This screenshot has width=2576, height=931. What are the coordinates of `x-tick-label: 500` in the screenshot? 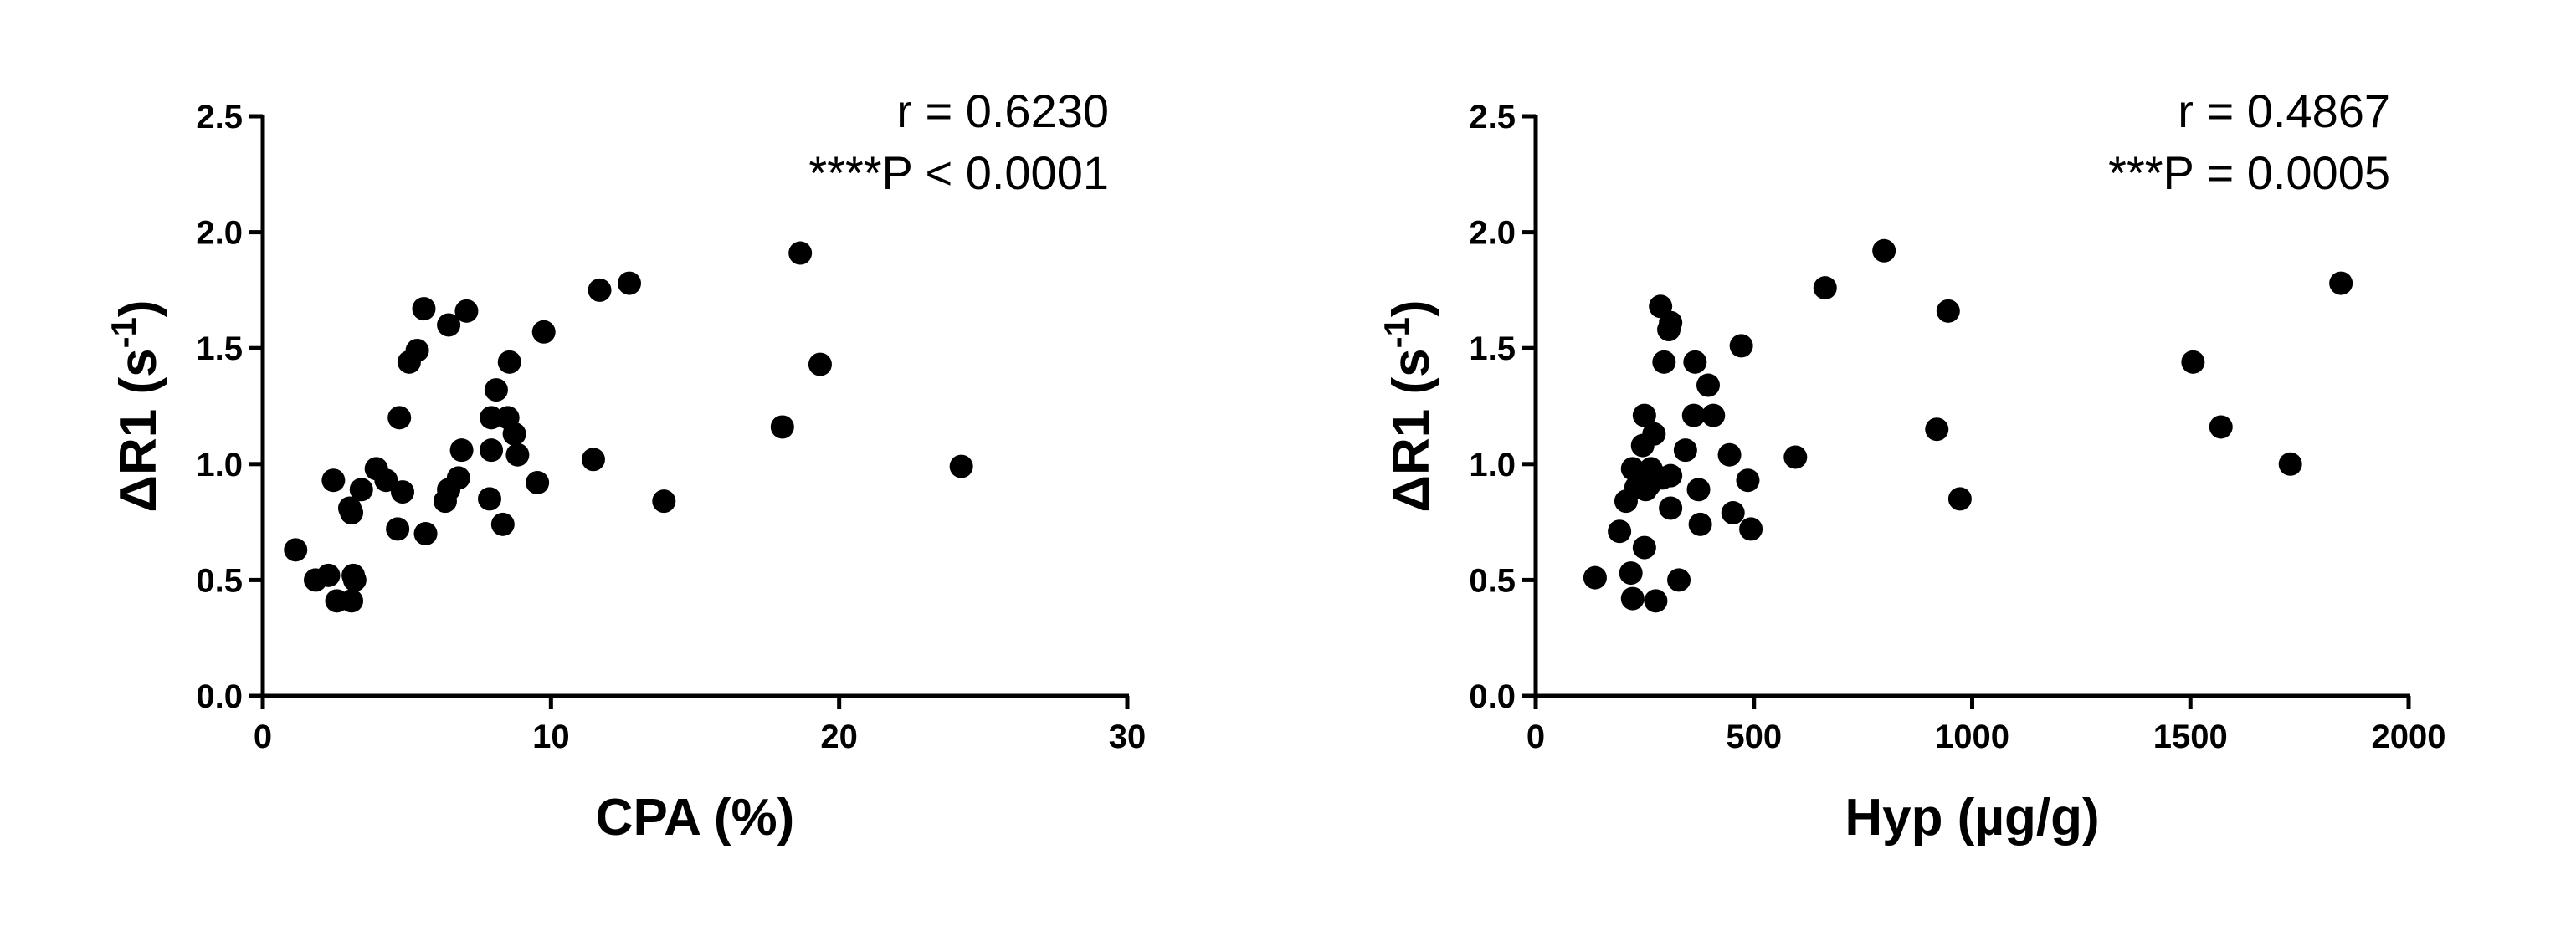 It's located at (1754, 737).